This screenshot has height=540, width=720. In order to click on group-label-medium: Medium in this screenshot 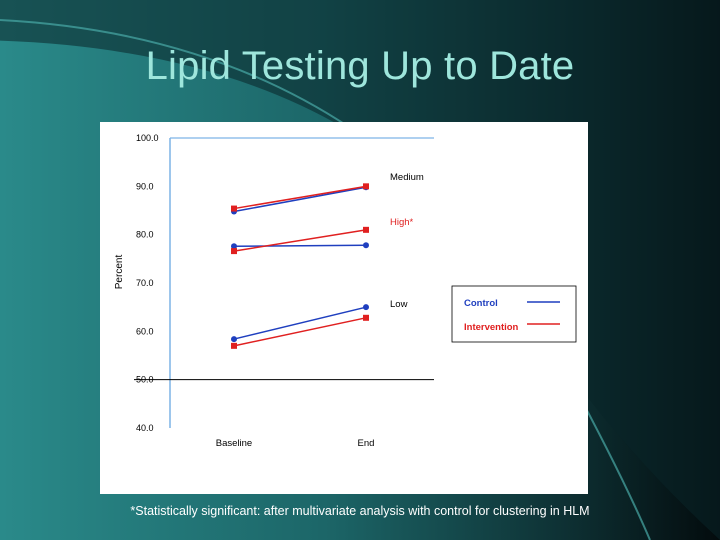, I will do `click(407, 177)`.